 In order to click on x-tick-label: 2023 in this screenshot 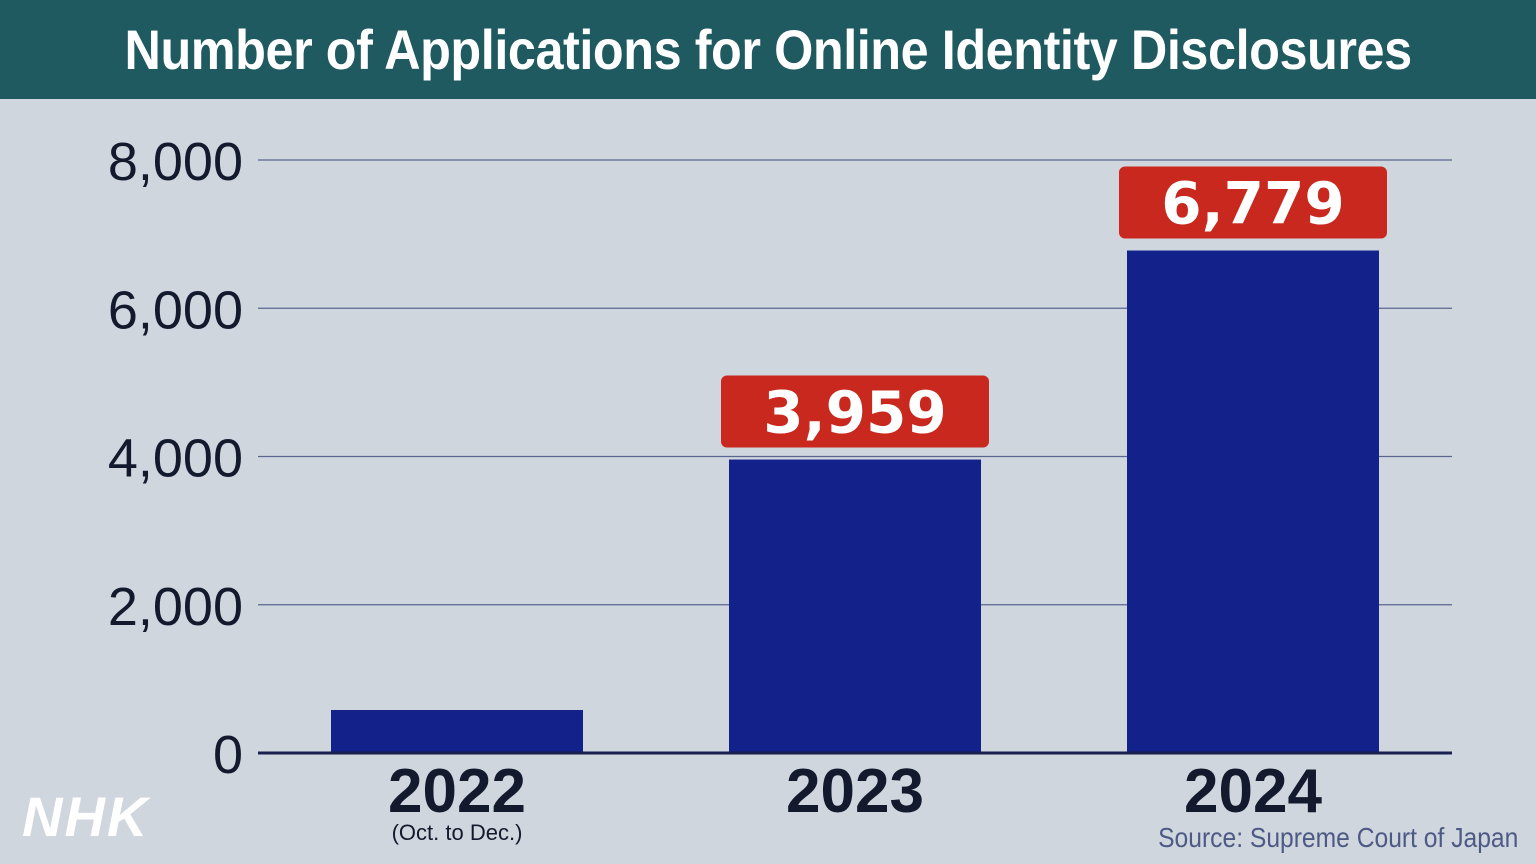, I will do `click(855, 791)`.